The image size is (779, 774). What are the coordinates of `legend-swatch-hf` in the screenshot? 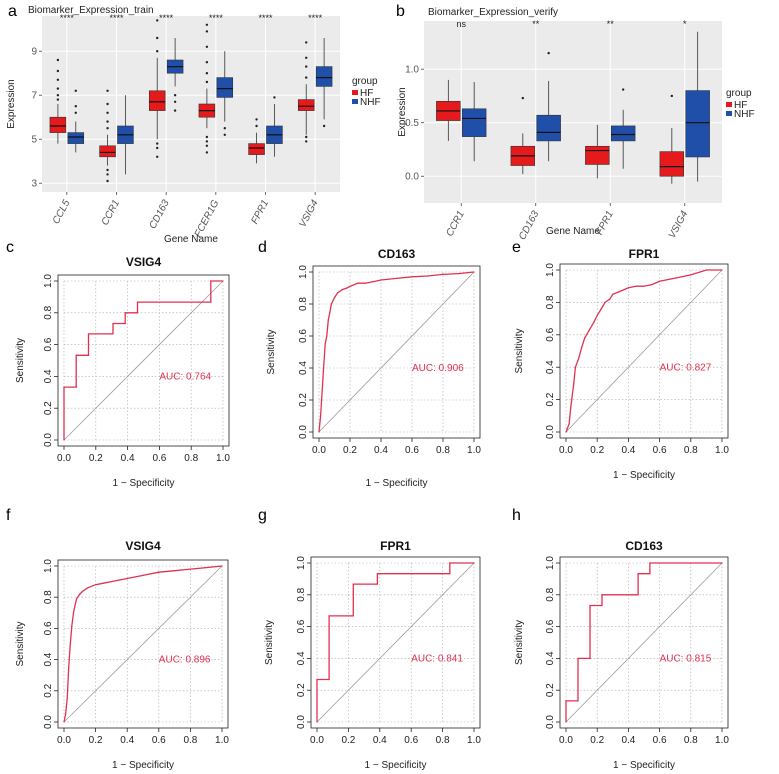 It's located at (355, 92).